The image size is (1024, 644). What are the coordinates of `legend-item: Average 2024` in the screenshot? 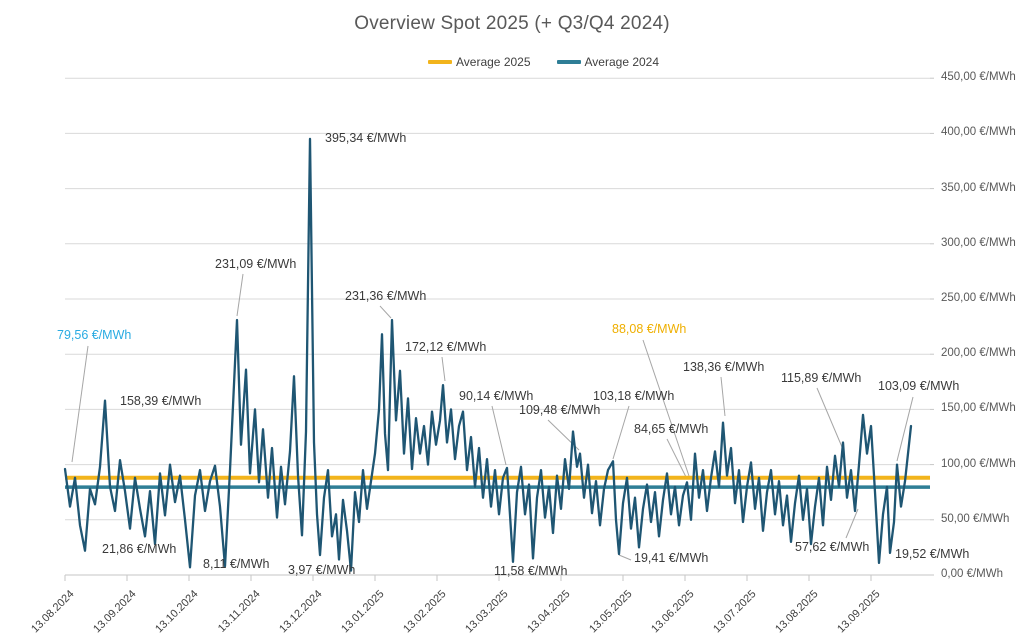 It's located at (608, 62).